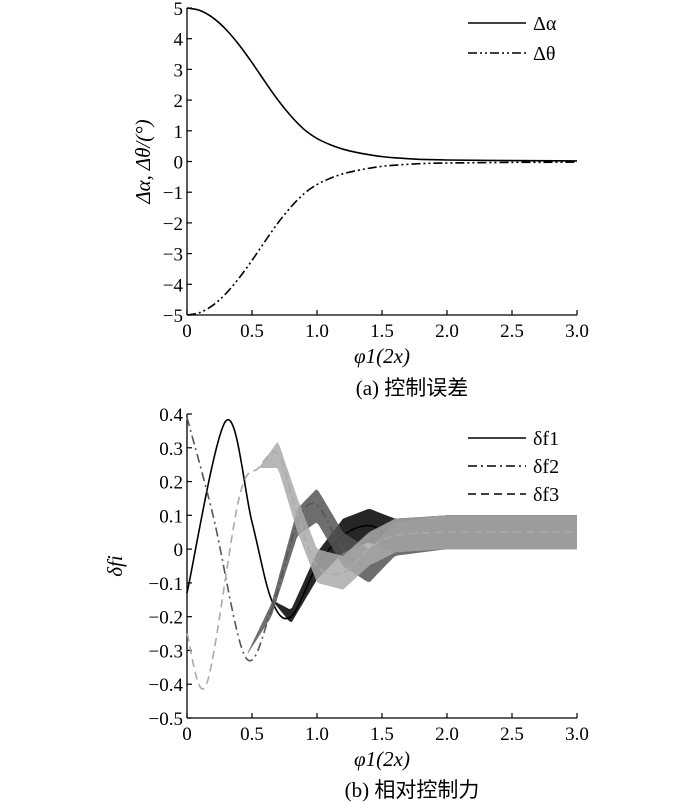 The image size is (700, 807). I want to click on y-tick-label: 0.3, so click(171, 449).